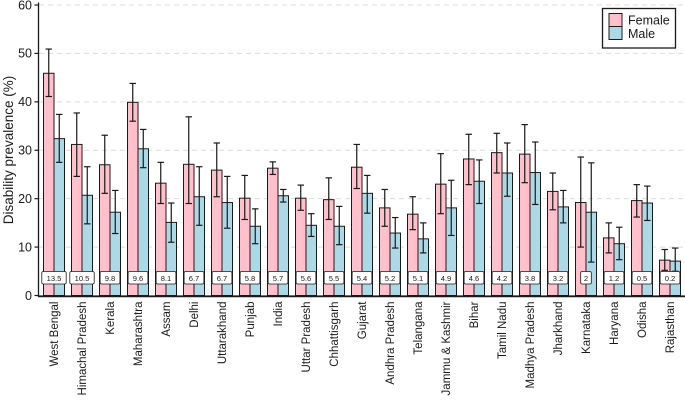  What do you see at coordinates (475, 314) in the screenshot?
I see `x-tick-label-bihar: Bihar` at bounding box center [475, 314].